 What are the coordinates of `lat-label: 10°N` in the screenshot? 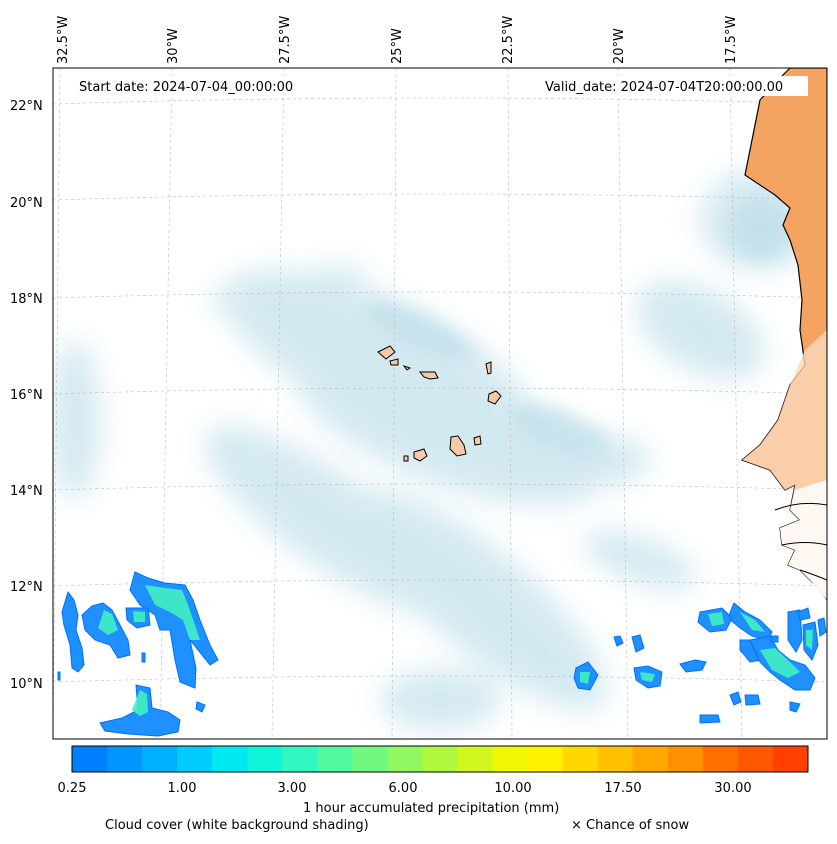 It's located at (26, 684).